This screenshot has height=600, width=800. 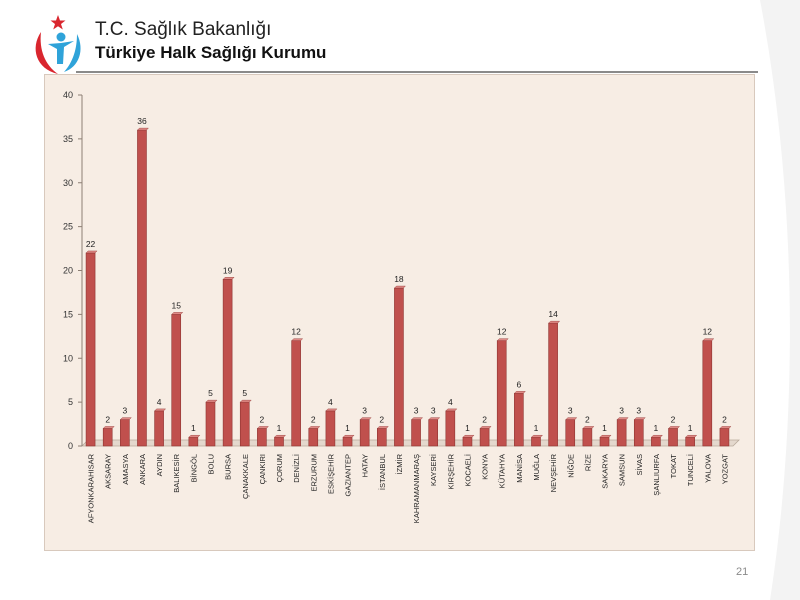 I want to click on x-tick-label: AKSARAY, so click(x=108, y=471).